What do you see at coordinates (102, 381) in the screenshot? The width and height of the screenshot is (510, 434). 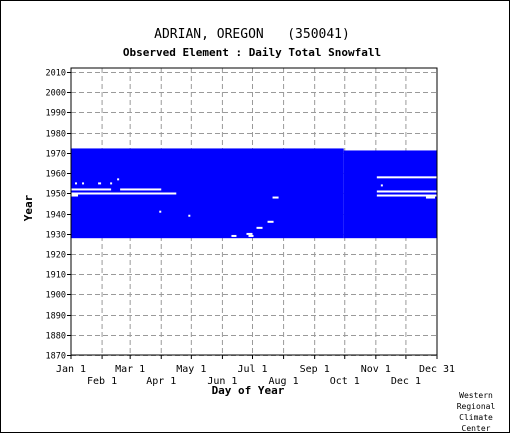 I see `x-tick-label: Feb 1` at bounding box center [102, 381].